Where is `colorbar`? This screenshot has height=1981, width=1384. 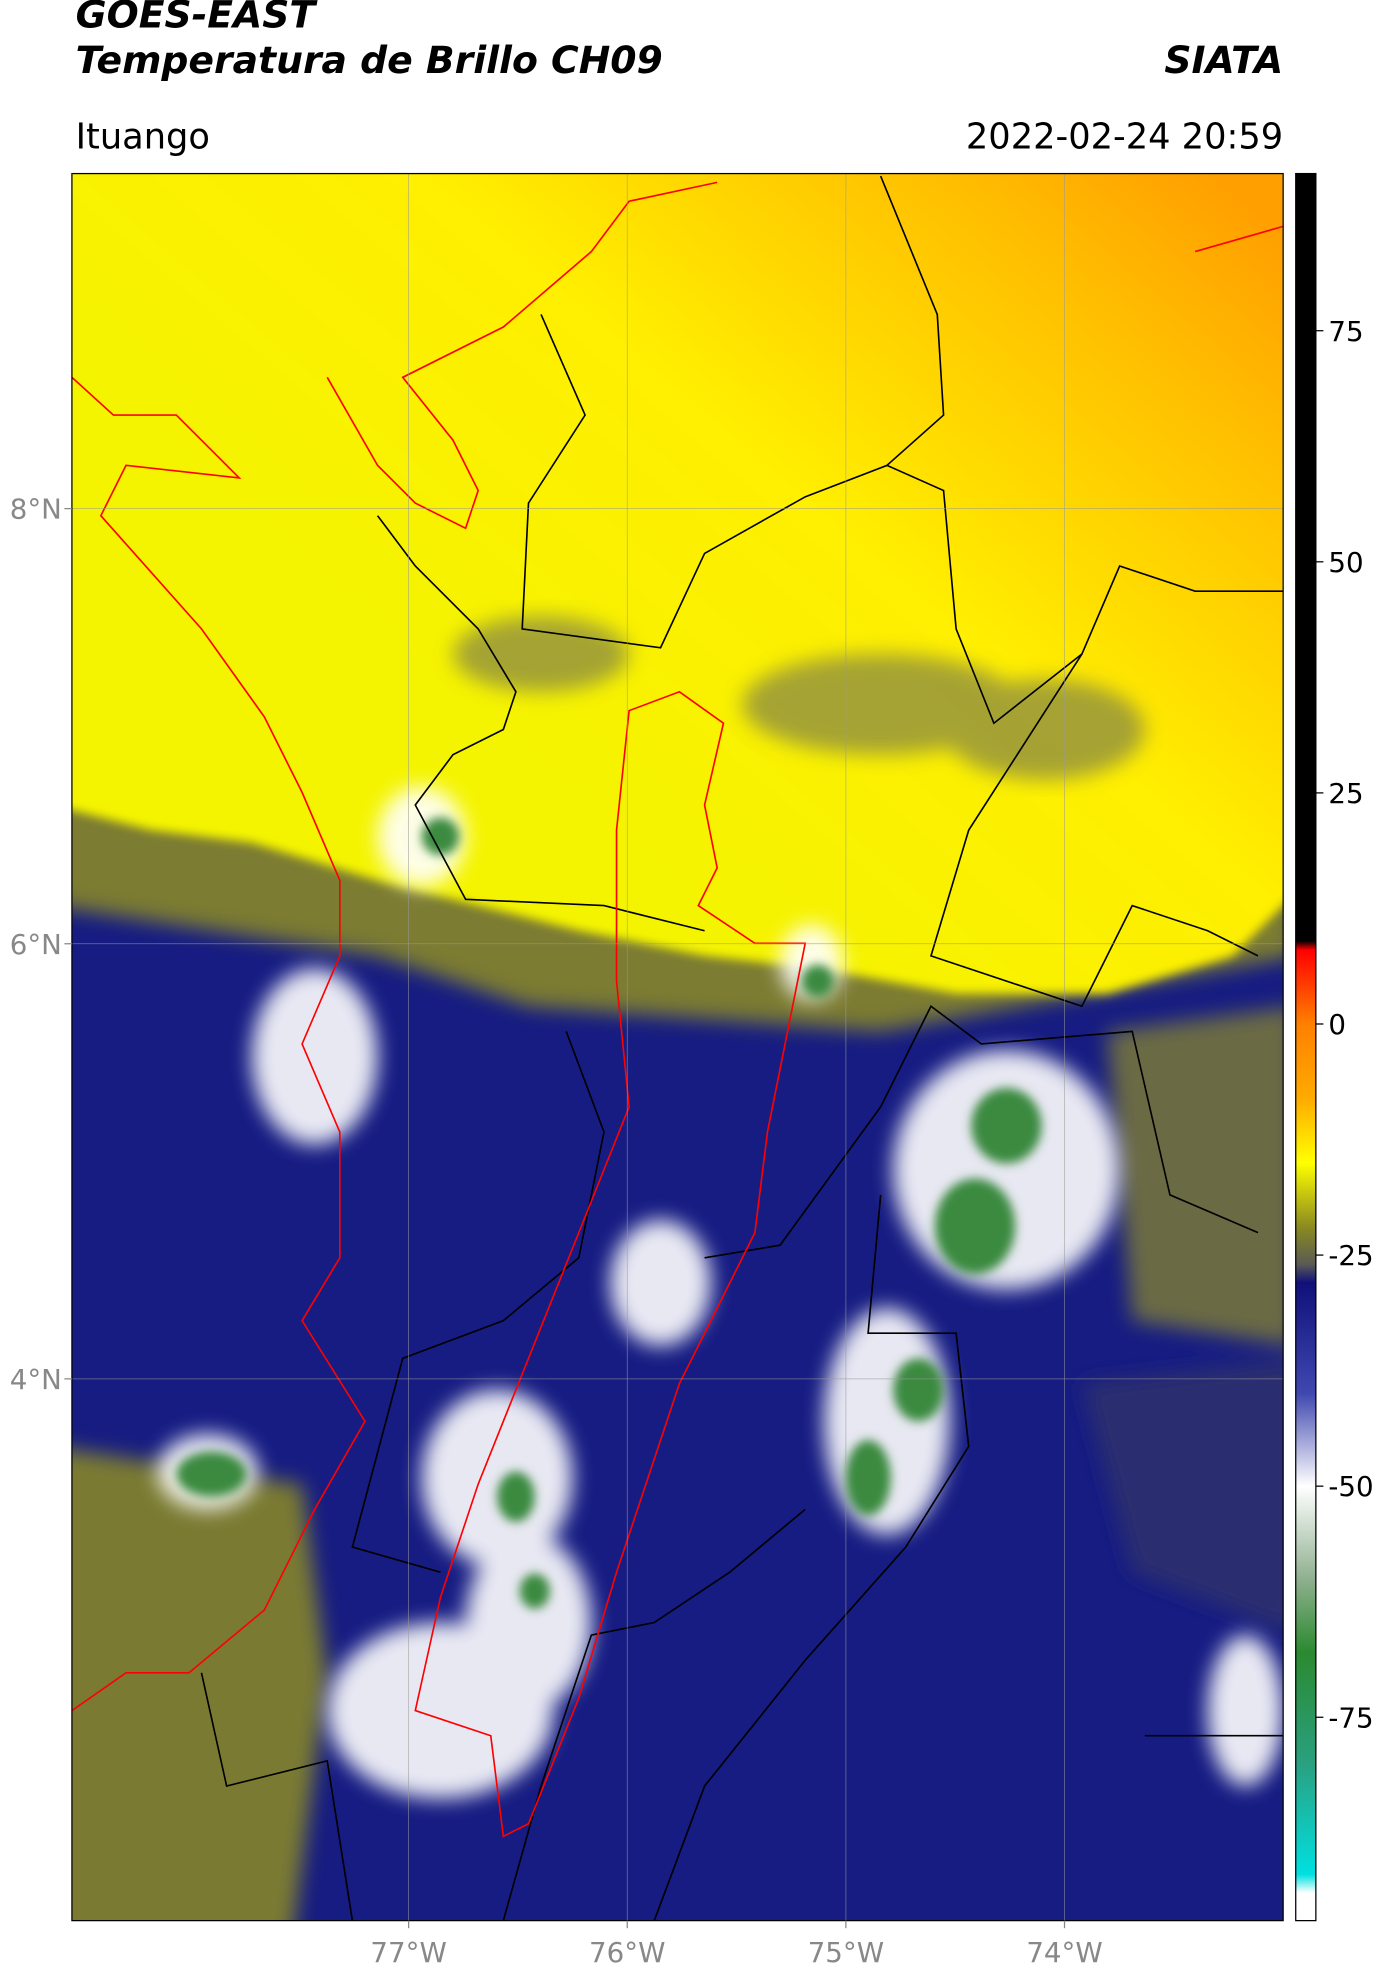
colorbar is located at coordinates (1306, 1047).